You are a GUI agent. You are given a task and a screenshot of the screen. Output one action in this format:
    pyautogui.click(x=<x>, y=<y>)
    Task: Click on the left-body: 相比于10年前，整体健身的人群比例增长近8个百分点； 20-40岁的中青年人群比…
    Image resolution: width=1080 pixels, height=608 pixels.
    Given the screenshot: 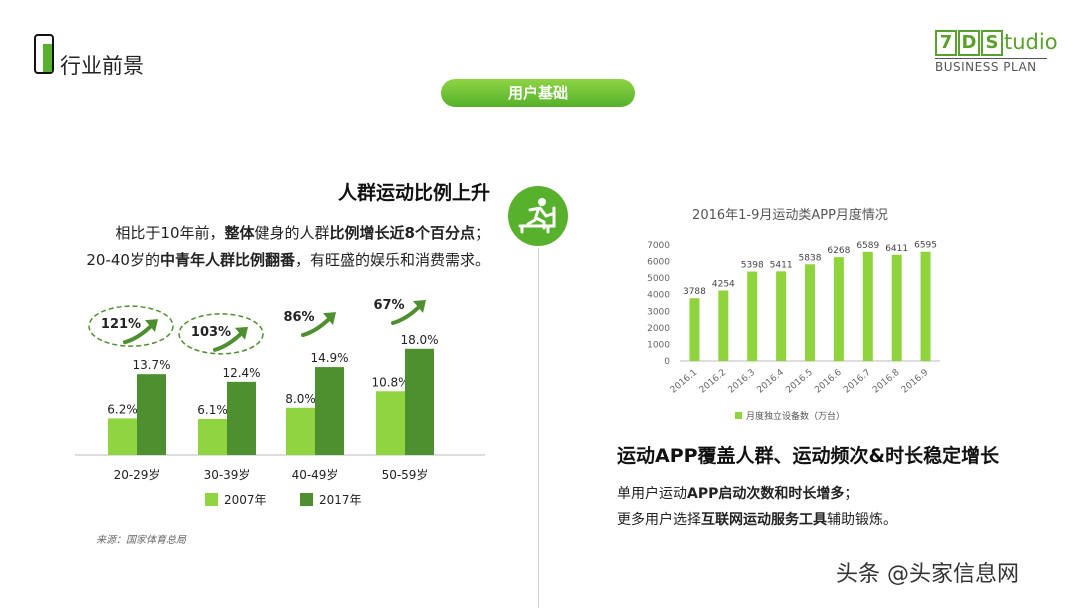 What is the action you would take?
    pyautogui.click(x=260, y=247)
    